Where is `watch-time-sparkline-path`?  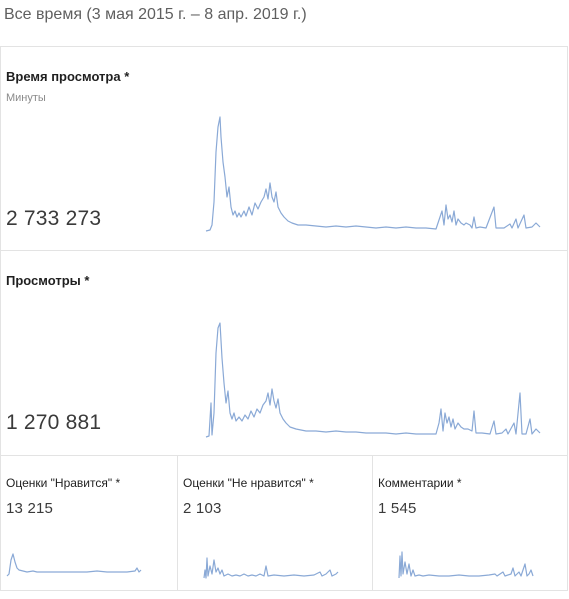
watch-time-sparkline-path is located at coordinates (373, 174).